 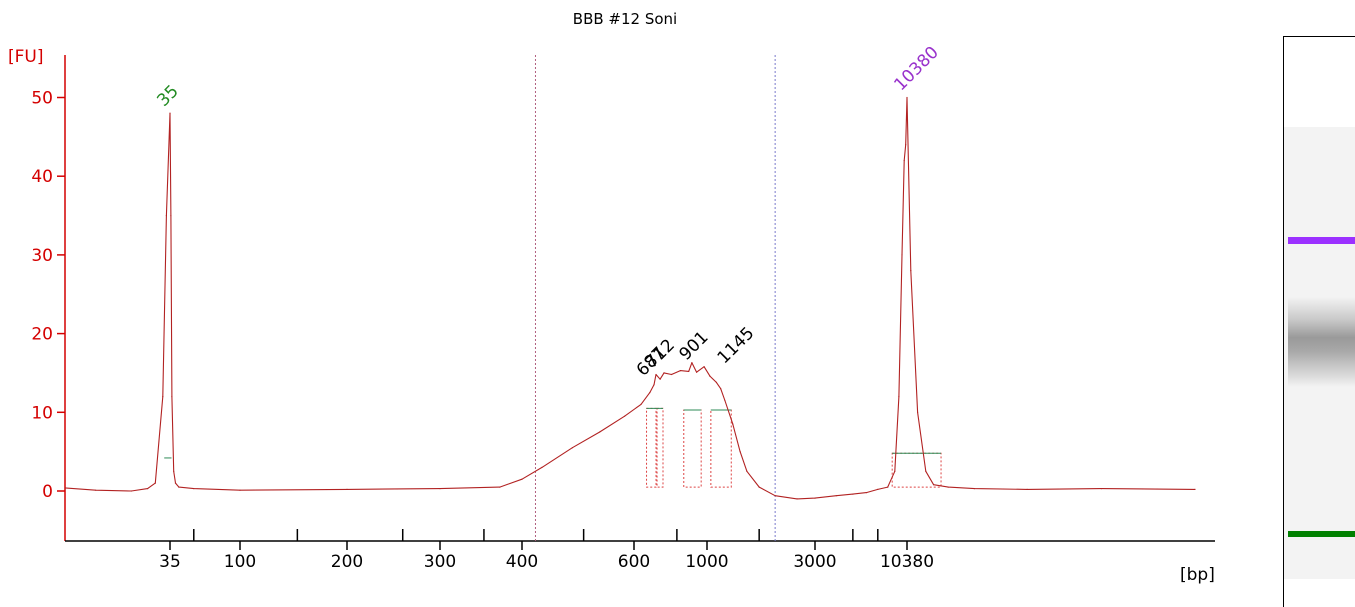 I want to click on peak-label: 901, so click(x=693, y=346).